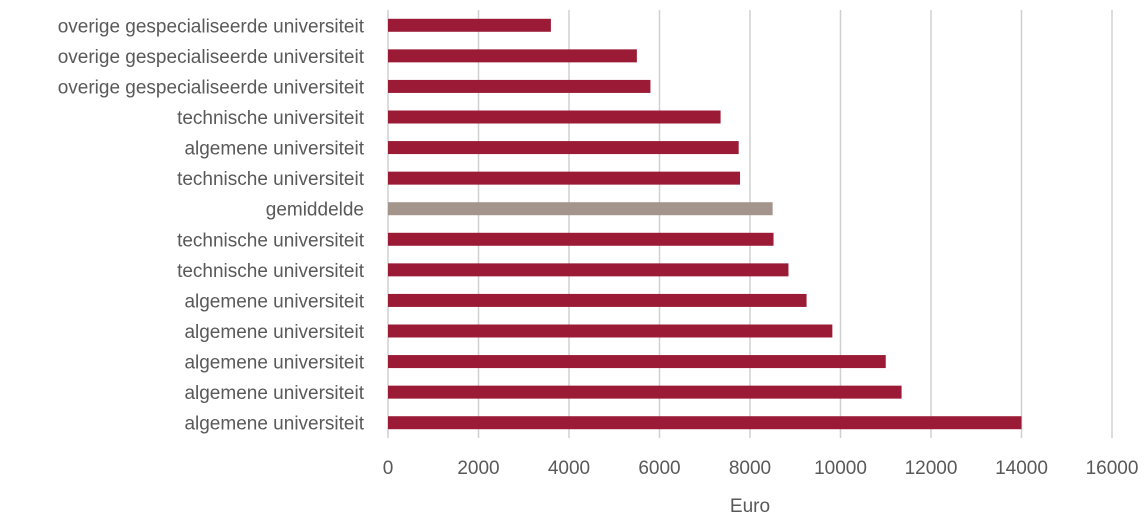 The width and height of the screenshot is (1148, 520). I want to click on x-tick-label: 2000, so click(478, 468).